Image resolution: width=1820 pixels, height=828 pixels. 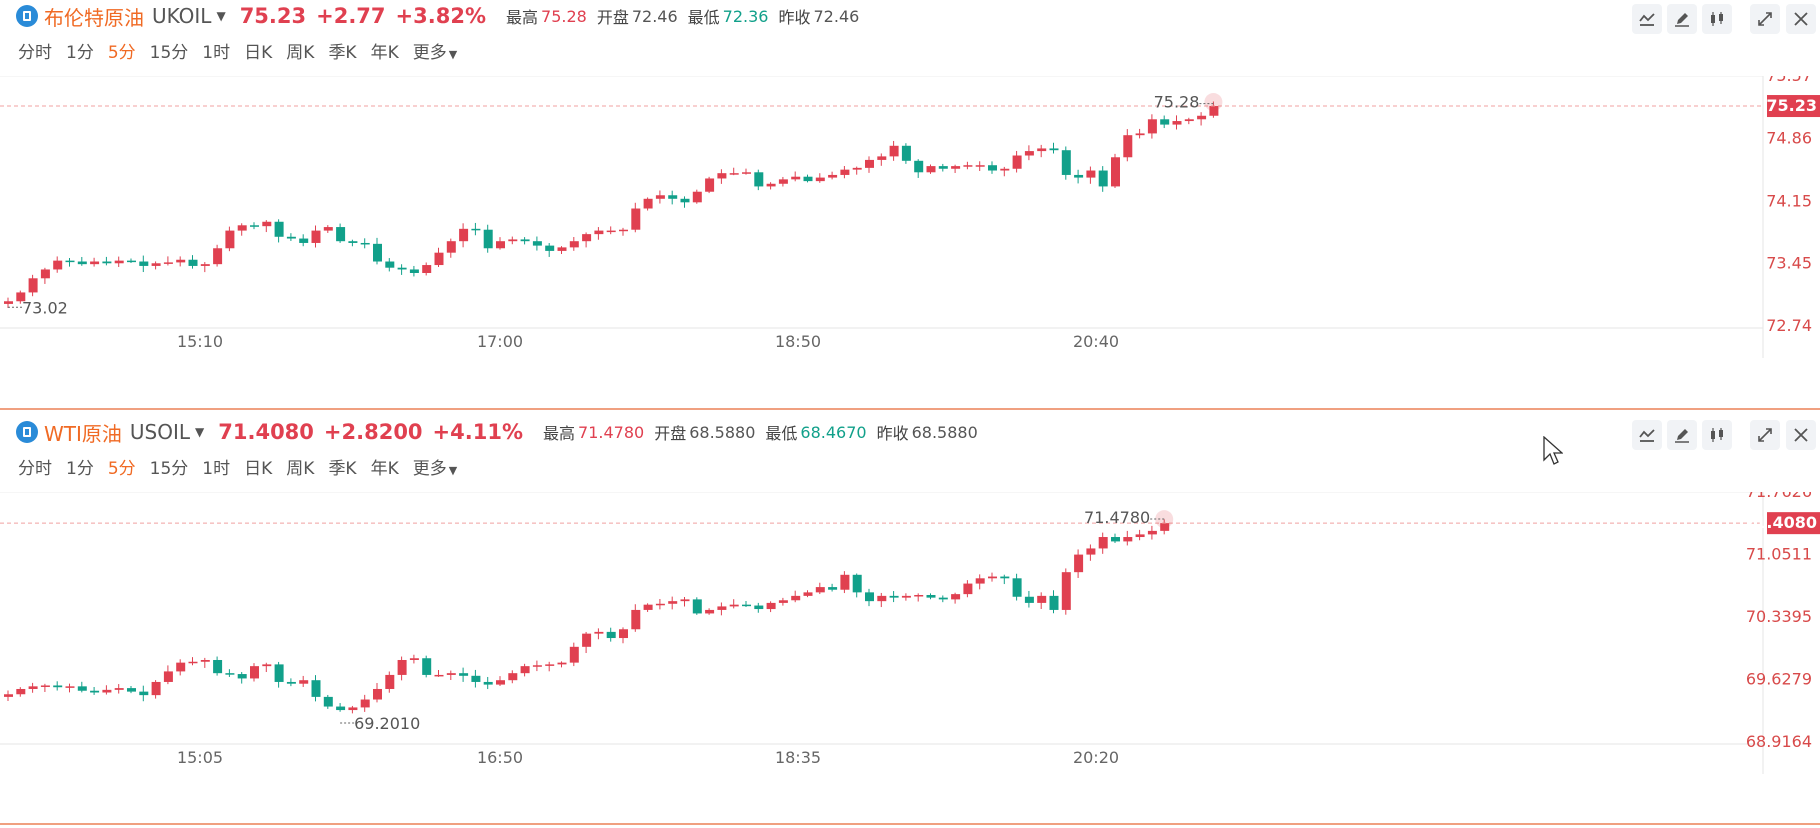 I want to click on indicator-icon, so click(x=1647, y=19).